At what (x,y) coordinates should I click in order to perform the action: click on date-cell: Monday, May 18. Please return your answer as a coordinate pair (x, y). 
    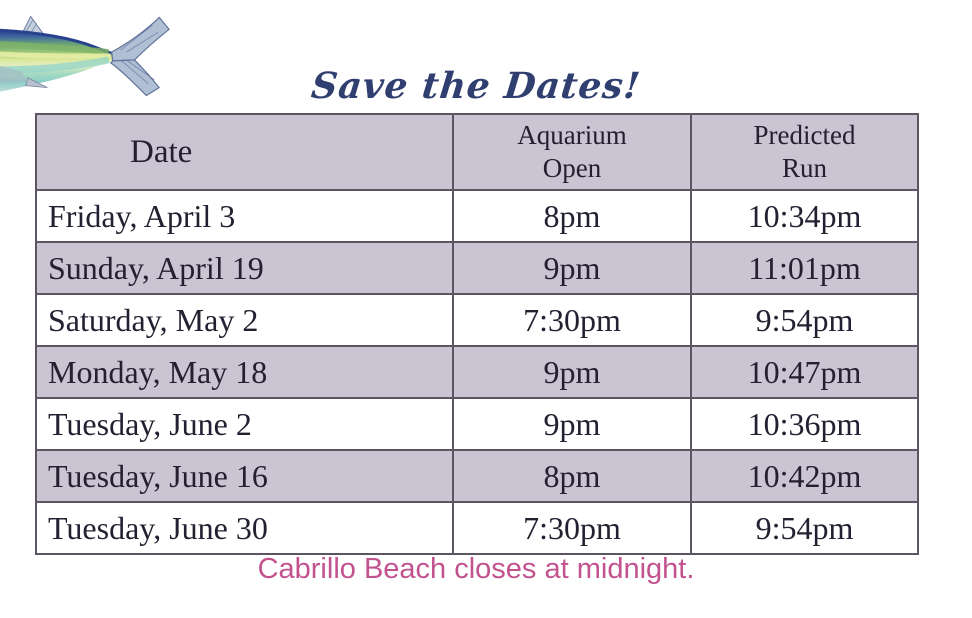
    Looking at the image, I should click on (244, 372).